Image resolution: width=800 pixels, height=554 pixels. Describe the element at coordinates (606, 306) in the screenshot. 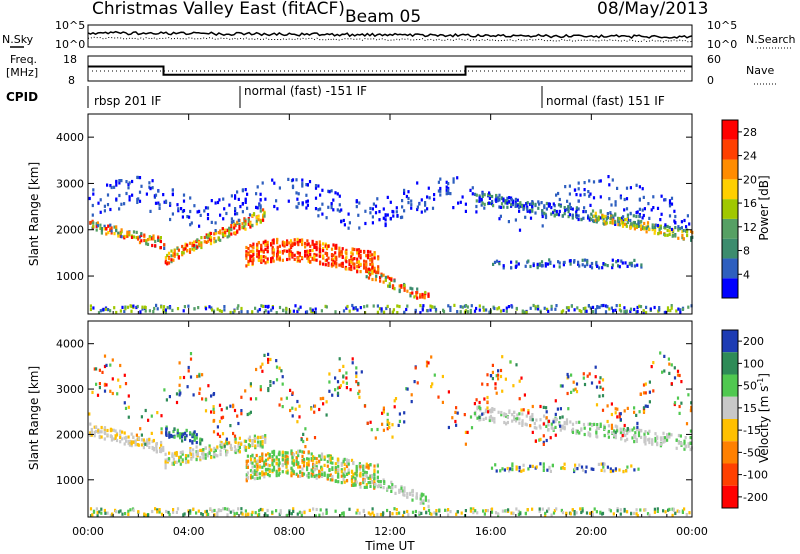

I see `power-cell-1946` at that location.